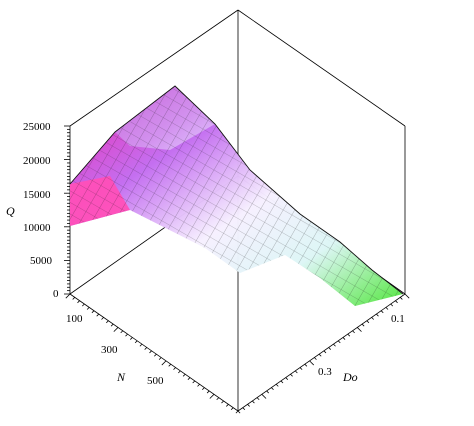 This screenshot has width=474, height=426. Describe the element at coordinates (398, 319) in the screenshot. I see `do-tick-label: 0.1` at that location.